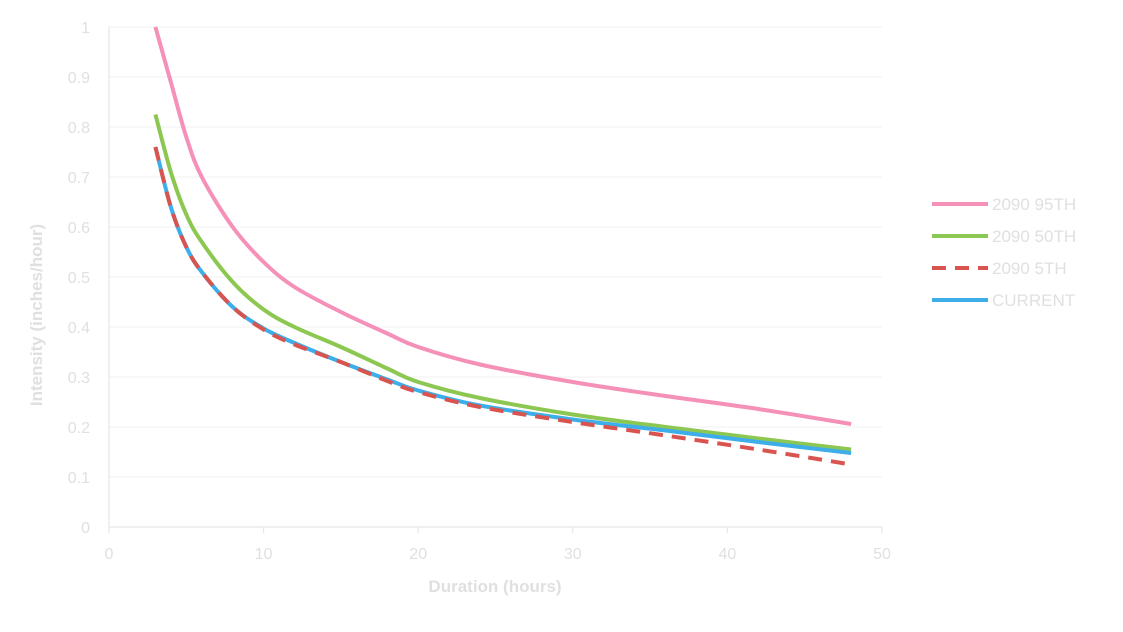 The height and width of the screenshot is (632, 1123). Describe the element at coordinates (418, 554) in the screenshot. I see `x-tick-label: 20` at that location.